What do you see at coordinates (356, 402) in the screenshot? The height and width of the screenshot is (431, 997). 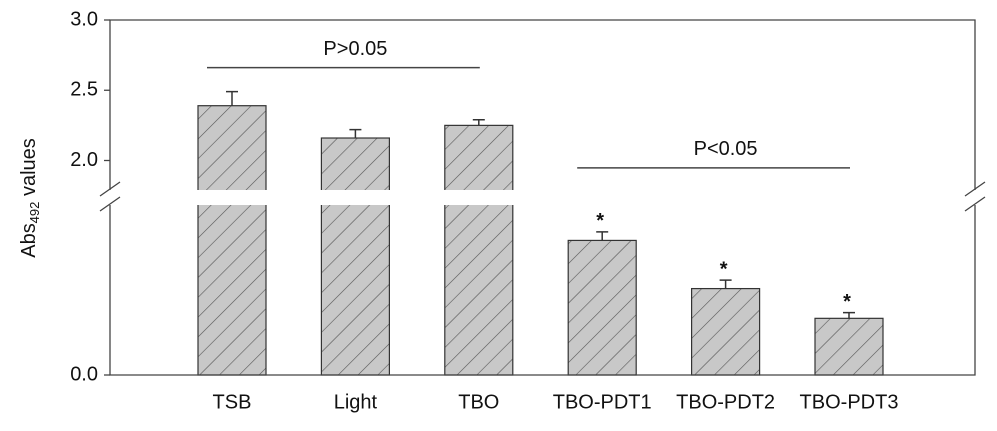 I see `x-tick-label: Light` at bounding box center [356, 402].